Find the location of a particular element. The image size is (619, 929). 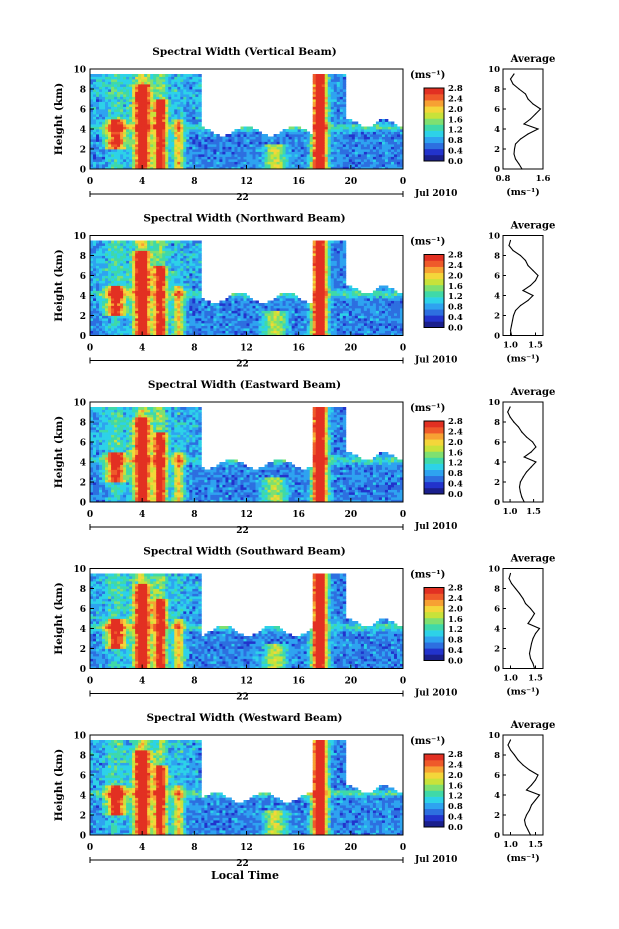

colorbar-swatch is located at coordinates (434, 140).